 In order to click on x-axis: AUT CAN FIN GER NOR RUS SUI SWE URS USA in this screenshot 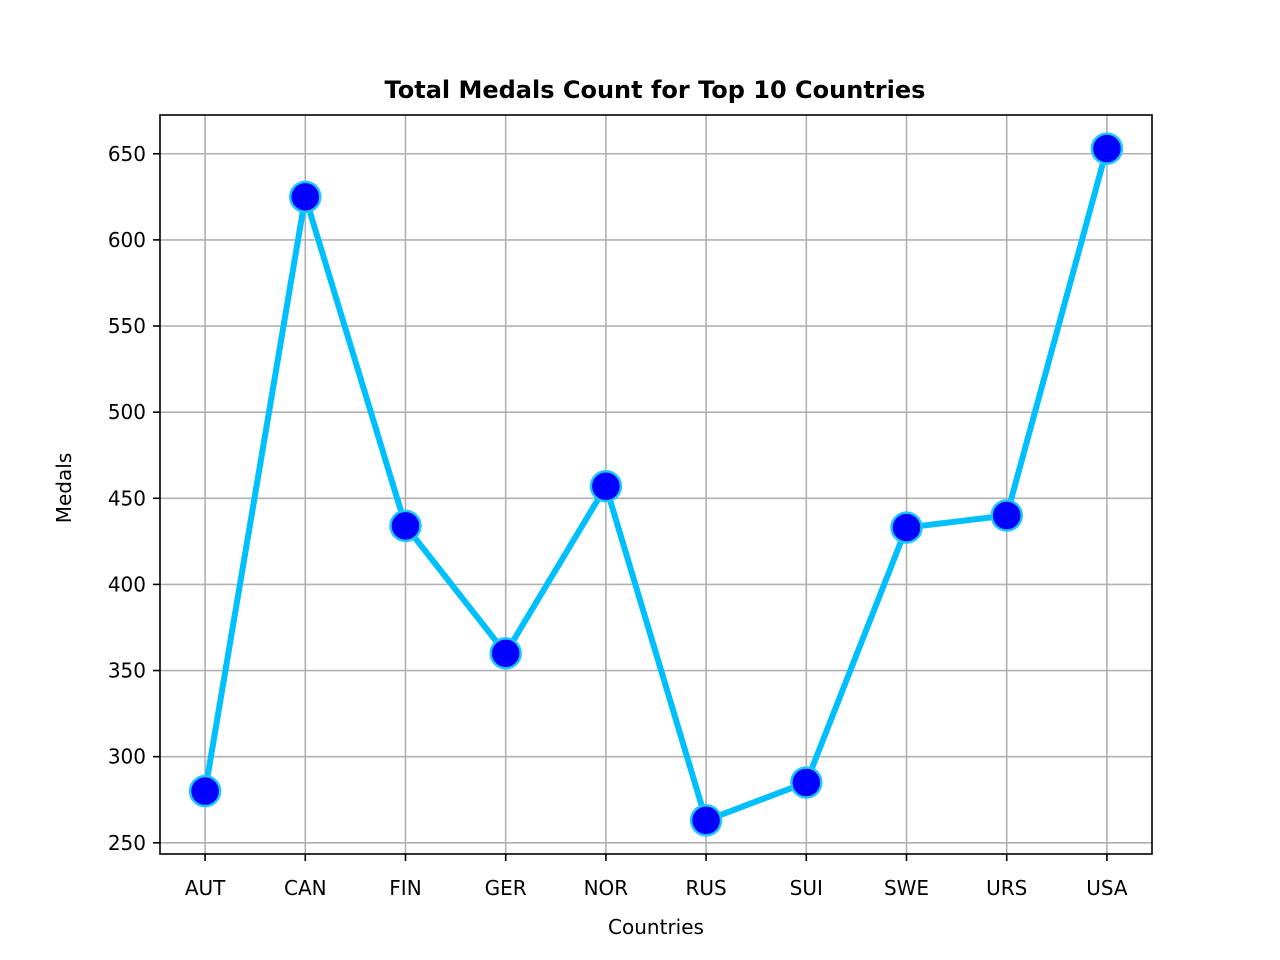, I will do `click(656, 877)`.